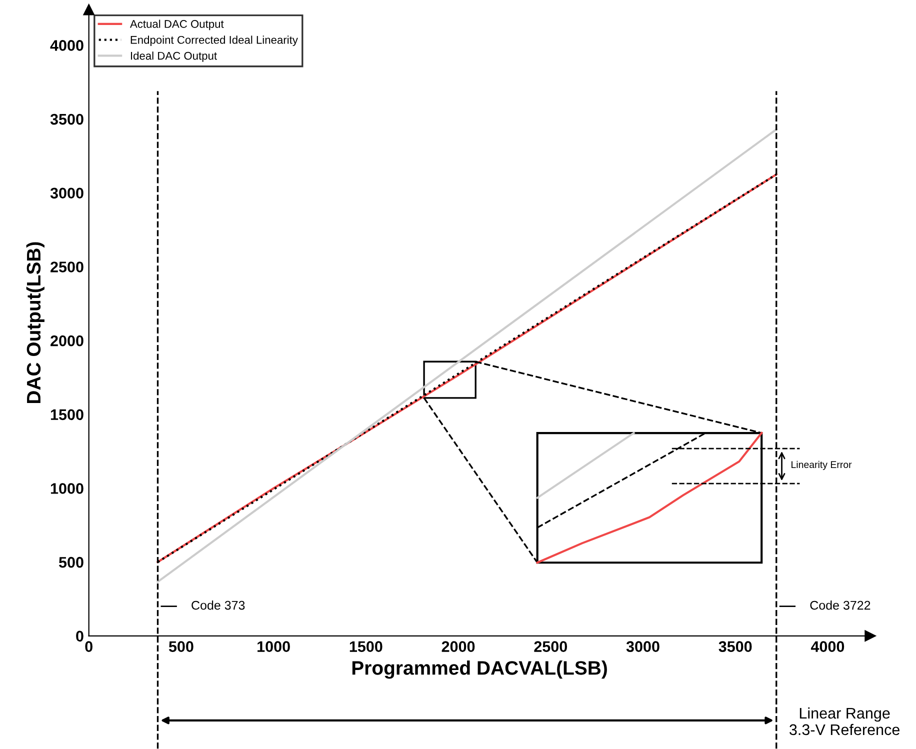 The width and height of the screenshot is (916, 749). What do you see at coordinates (366, 646) in the screenshot?
I see `x-tick-label: 1500` at bounding box center [366, 646].